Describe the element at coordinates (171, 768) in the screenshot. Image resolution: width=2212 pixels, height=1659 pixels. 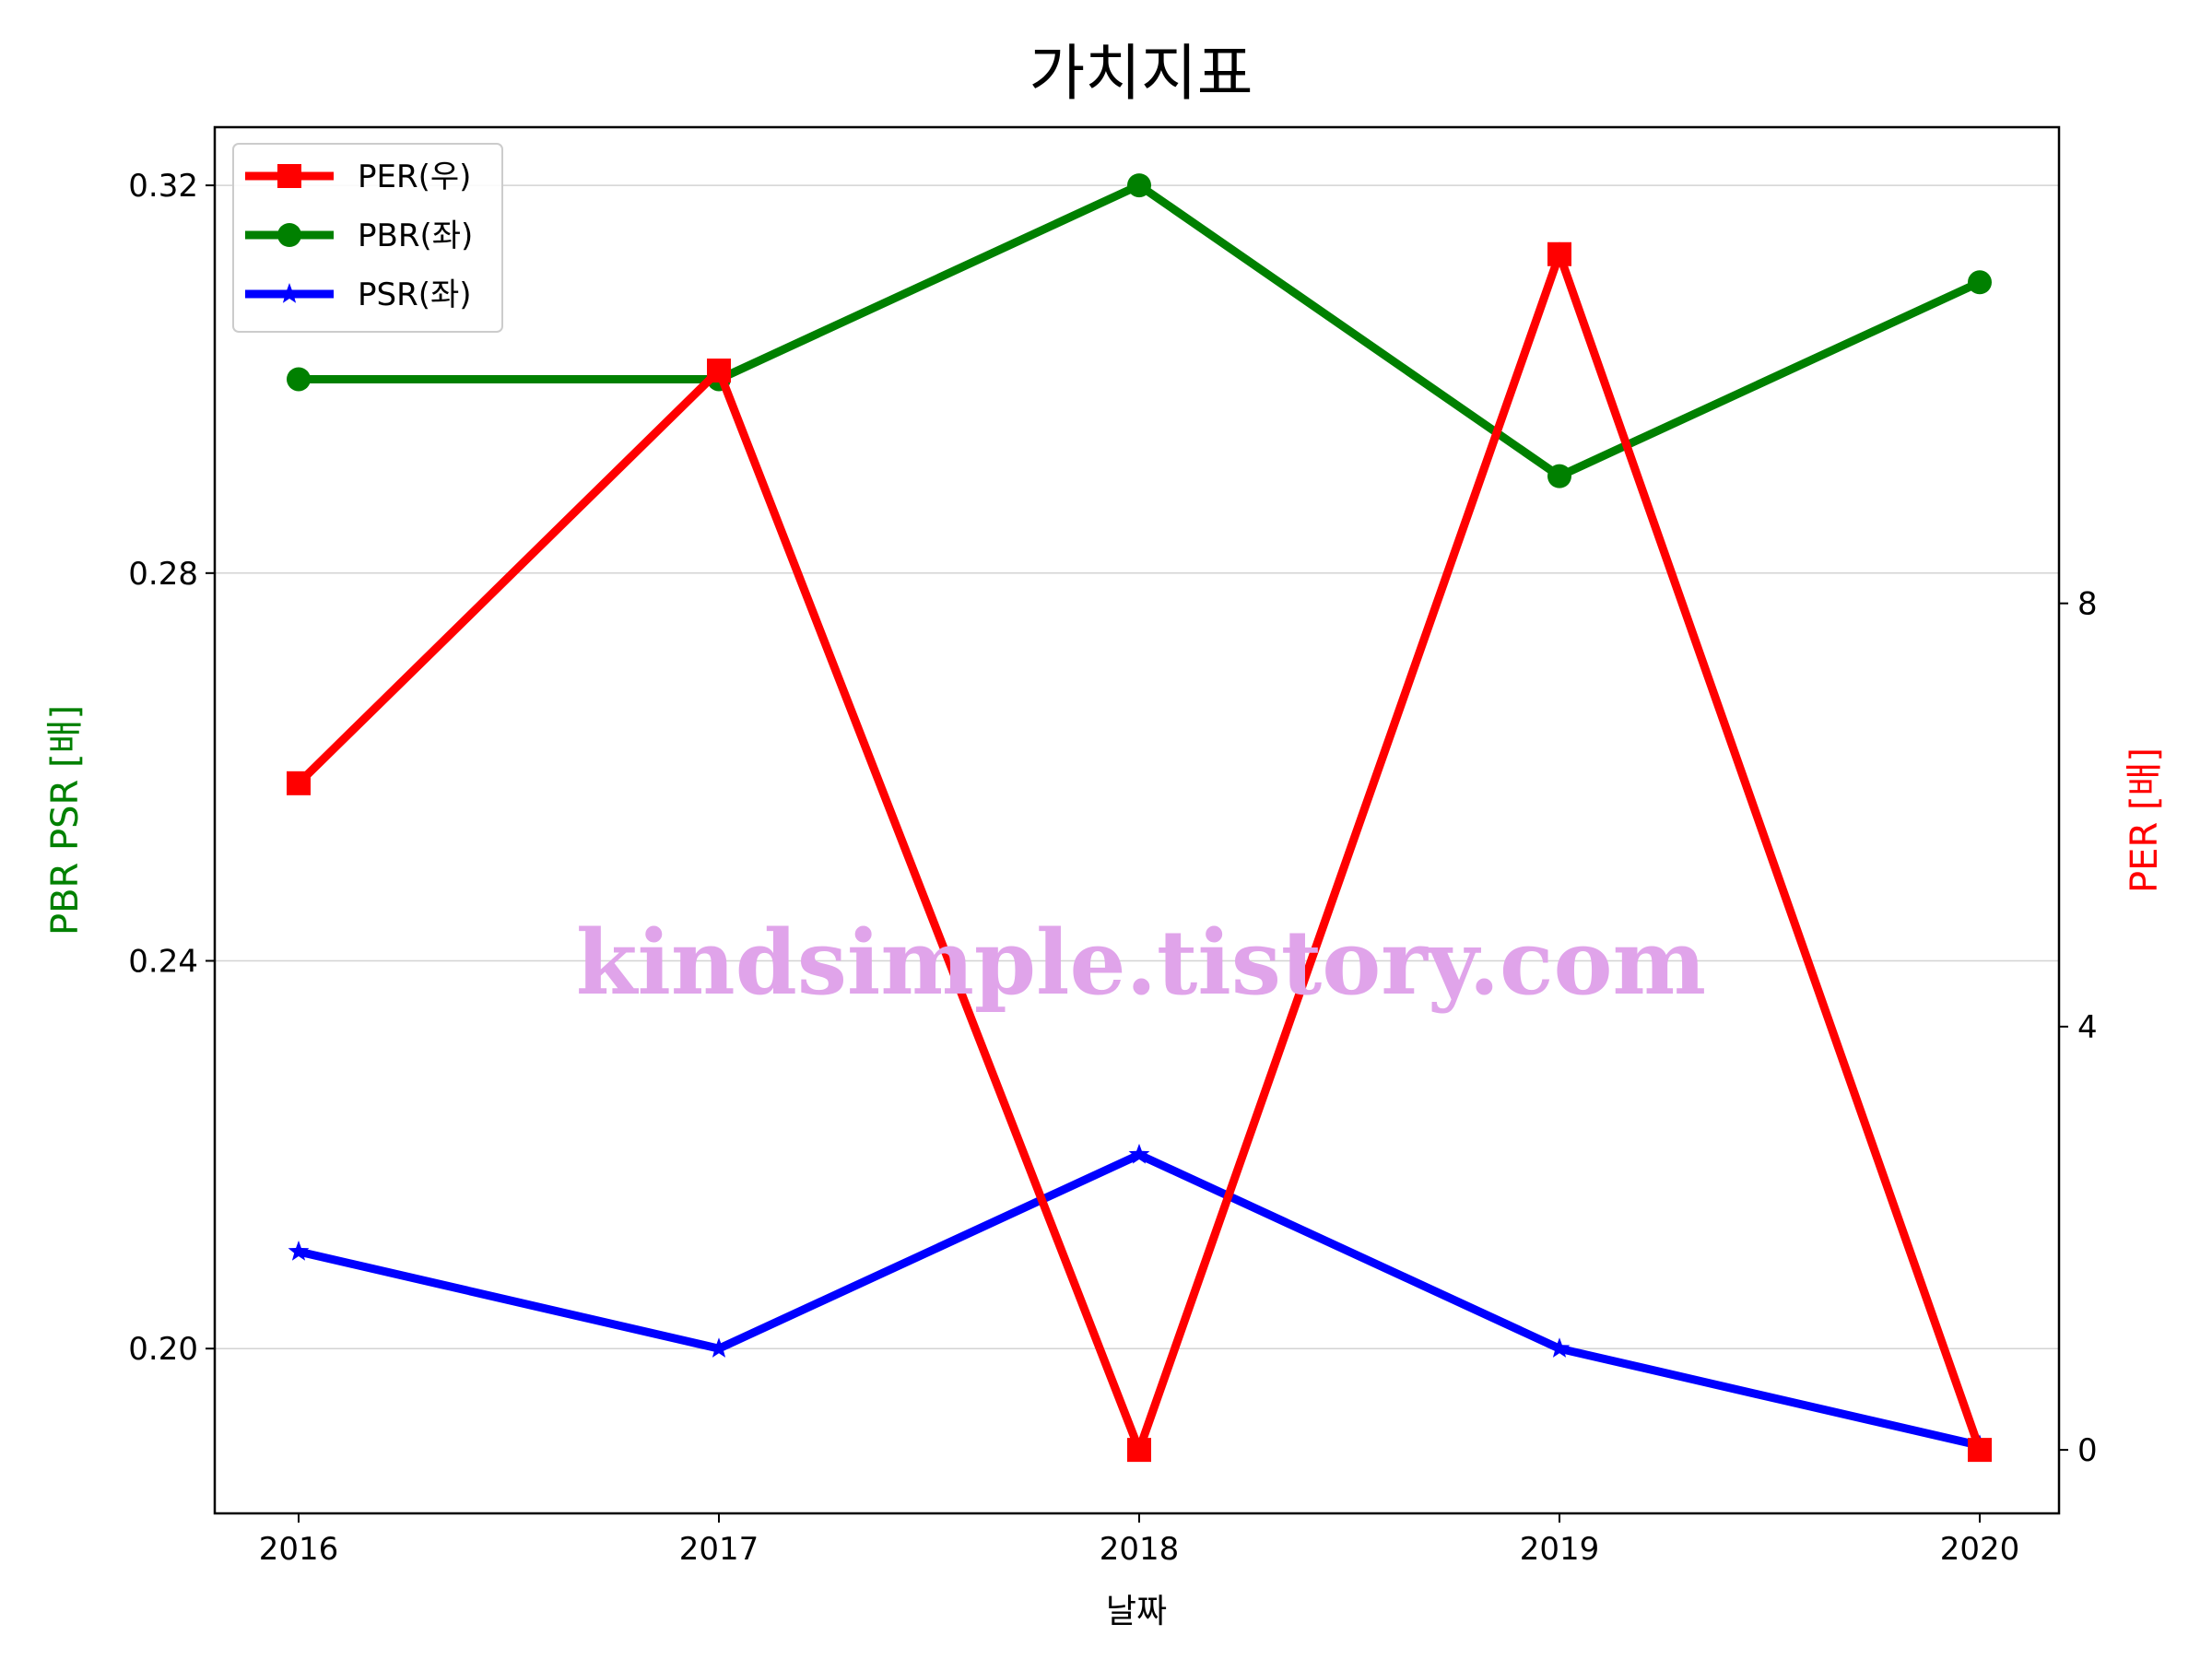
I see `left-y-axis: 0.20 0.24 0.28 0.32` at that location.